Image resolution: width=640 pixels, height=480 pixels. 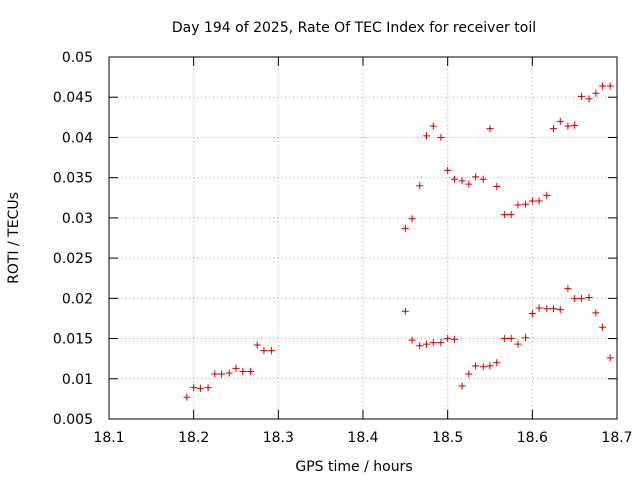 I want to click on y-tick-label: 0.02, so click(x=77, y=299).